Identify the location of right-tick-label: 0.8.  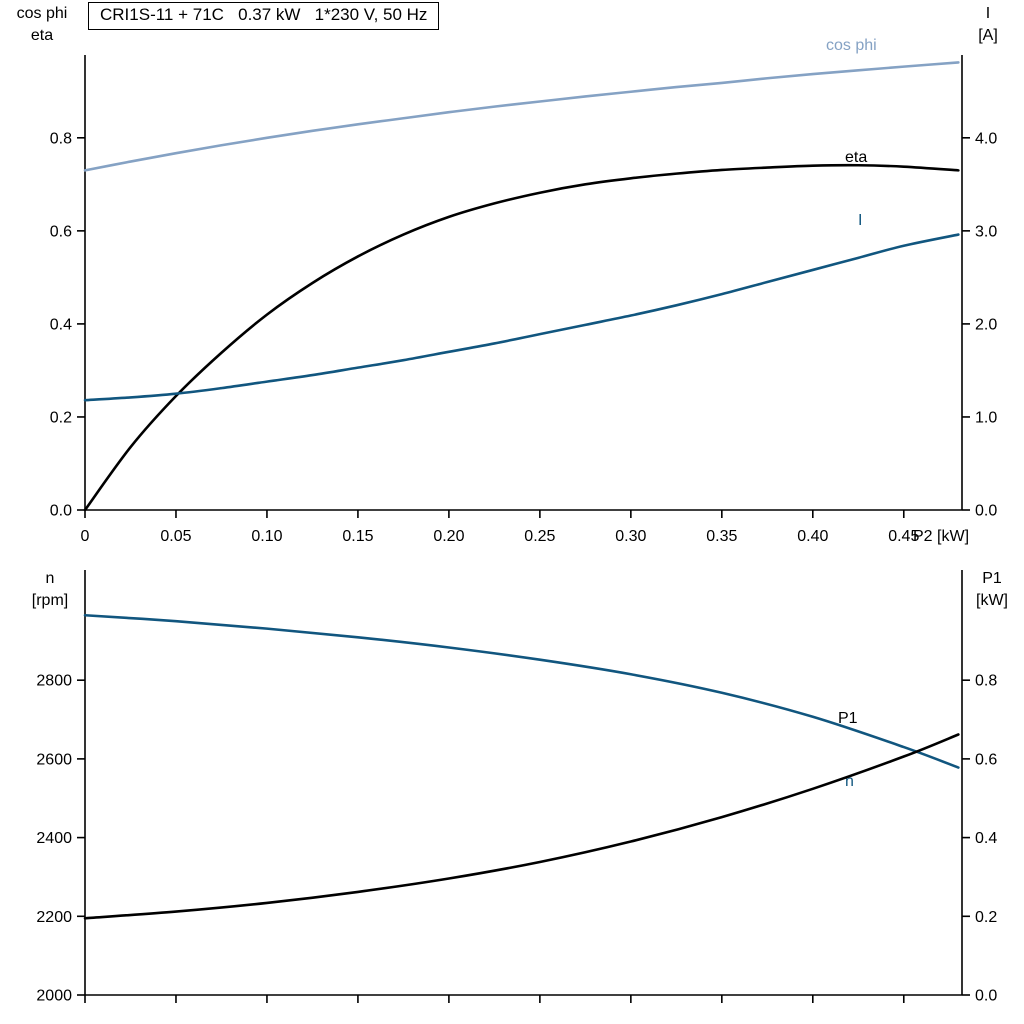
(986, 681).